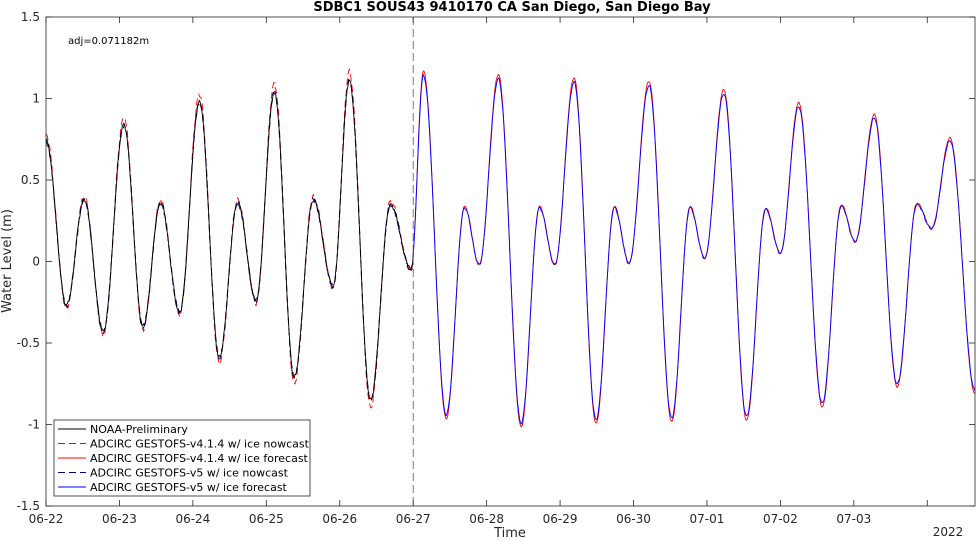 The width and height of the screenshot is (976, 541). I want to click on x-tick-label: 06-25, so click(266, 519).